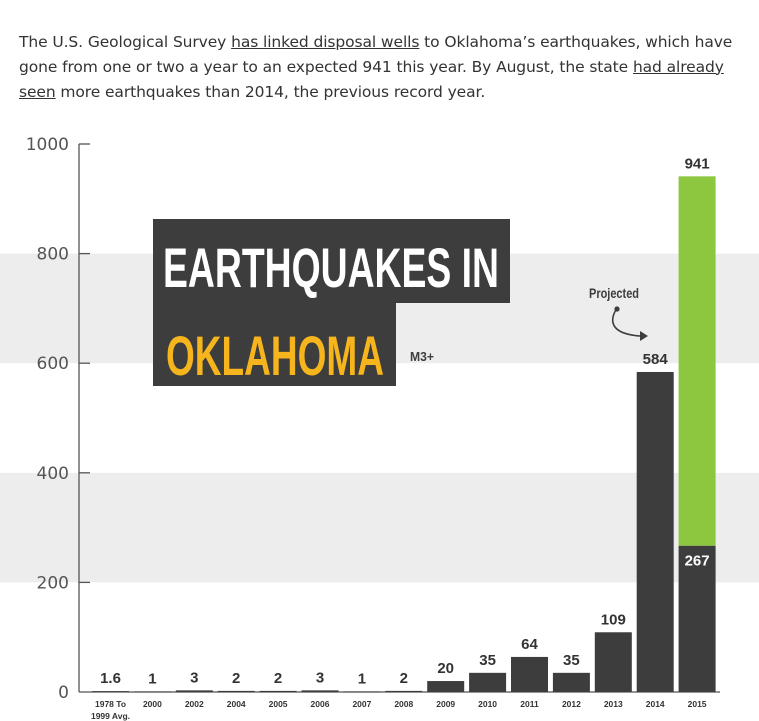  Describe the element at coordinates (404, 691) in the screenshot. I see `bar-2008` at that location.